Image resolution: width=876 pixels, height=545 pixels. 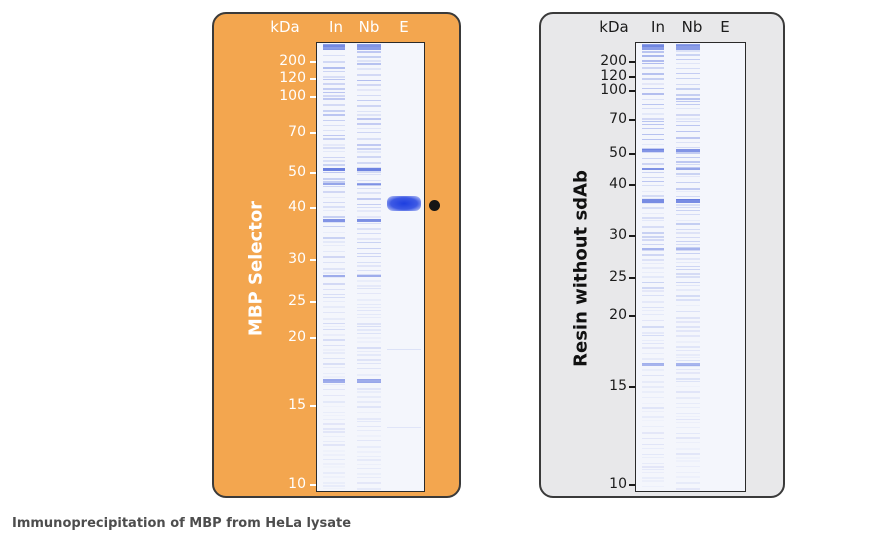 What do you see at coordinates (297, 207) in the screenshot?
I see `marker-label-40: 40` at bounding box center [297, 207].